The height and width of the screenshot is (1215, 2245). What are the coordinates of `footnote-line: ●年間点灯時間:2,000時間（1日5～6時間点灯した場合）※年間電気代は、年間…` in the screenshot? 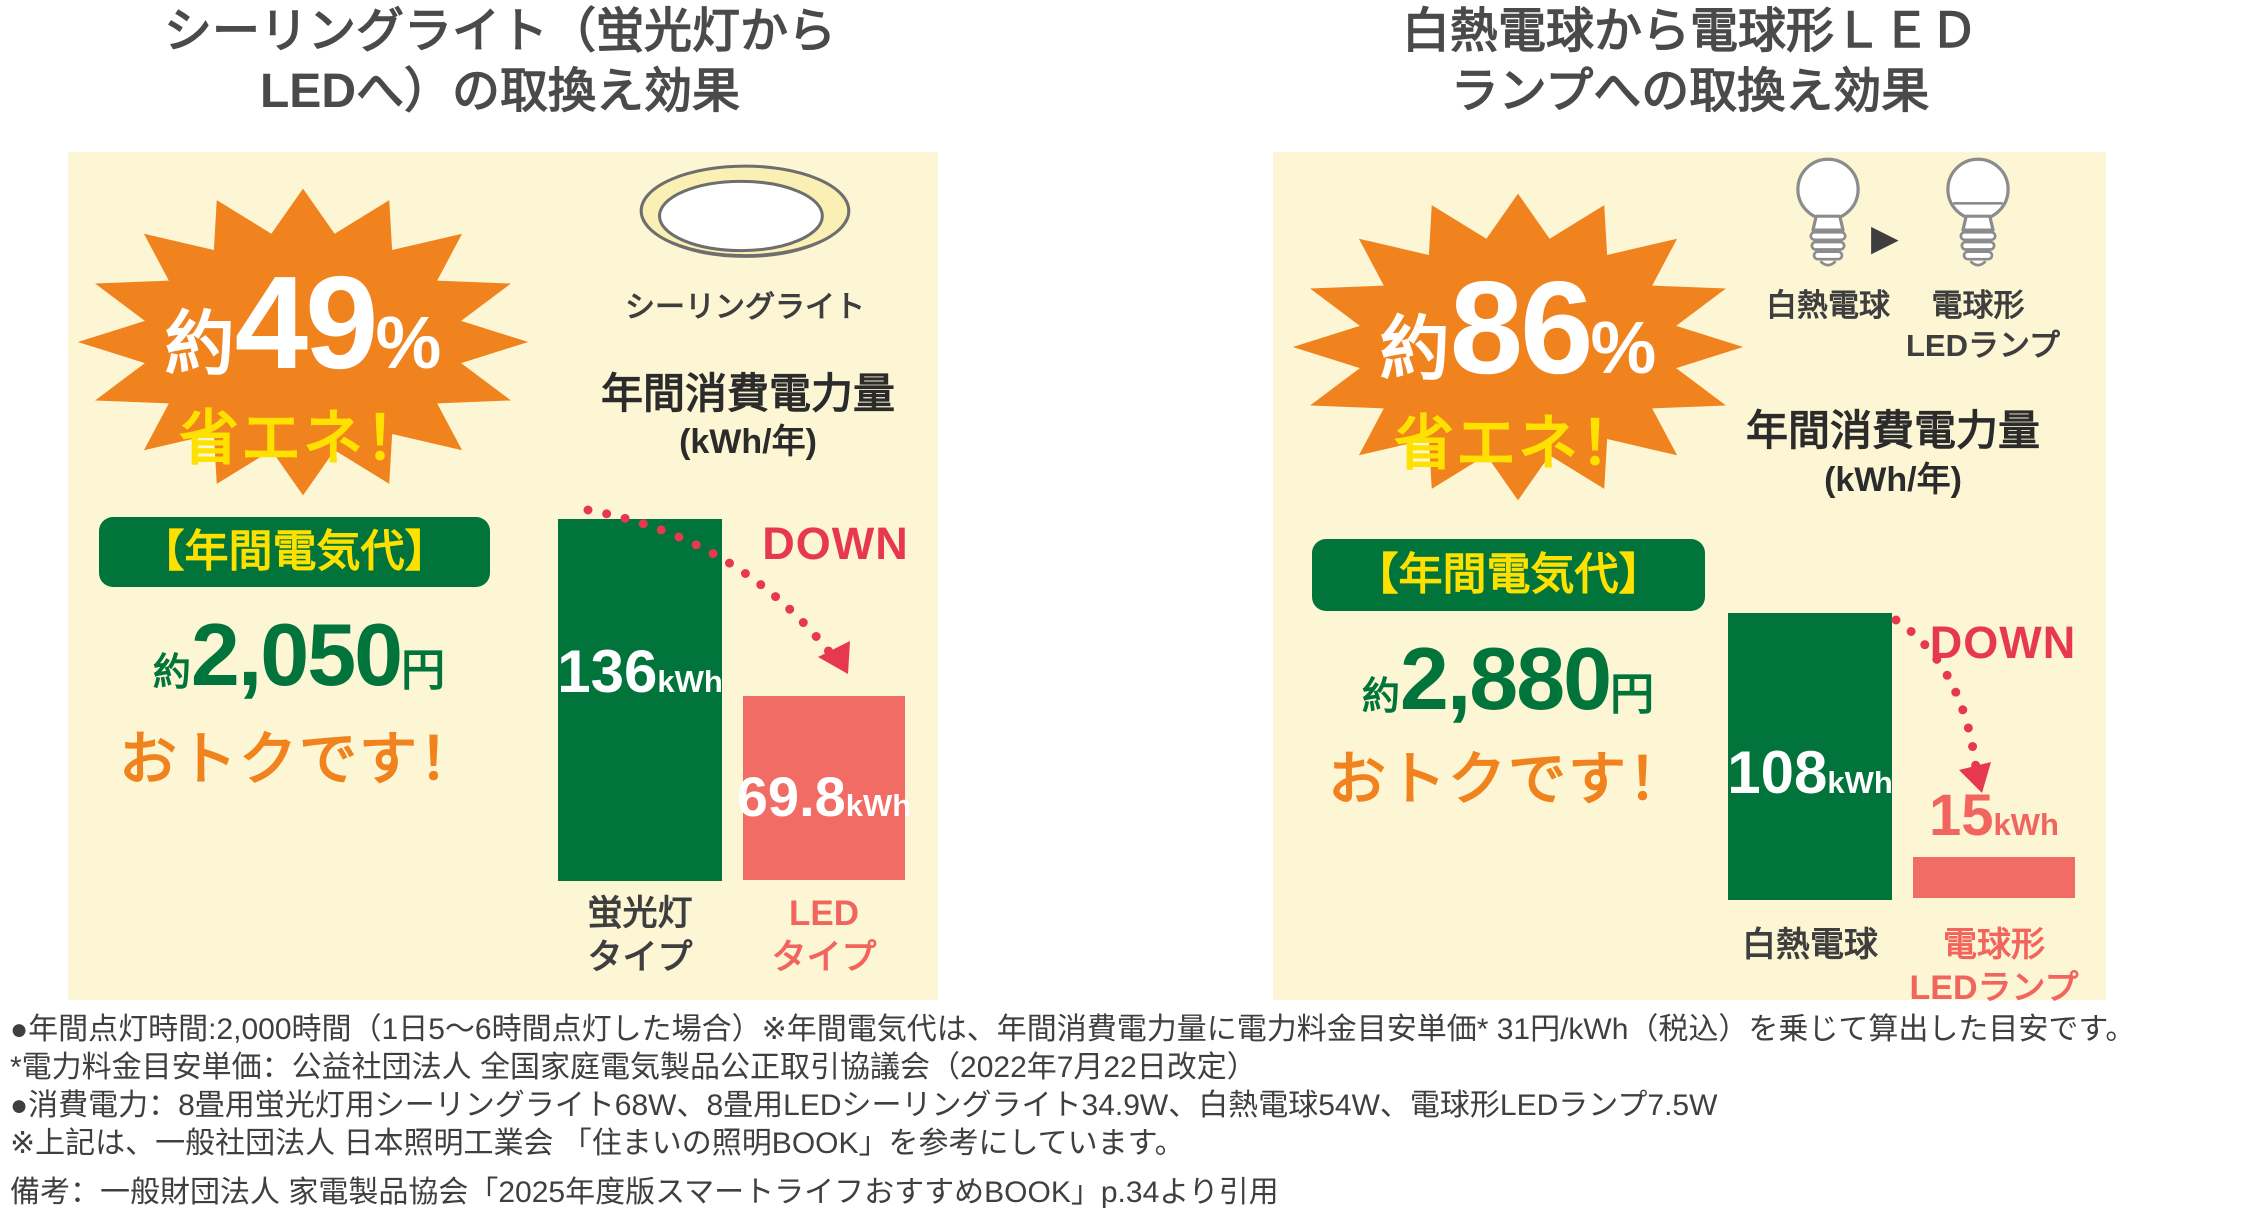 It's located at (1073, 1029).